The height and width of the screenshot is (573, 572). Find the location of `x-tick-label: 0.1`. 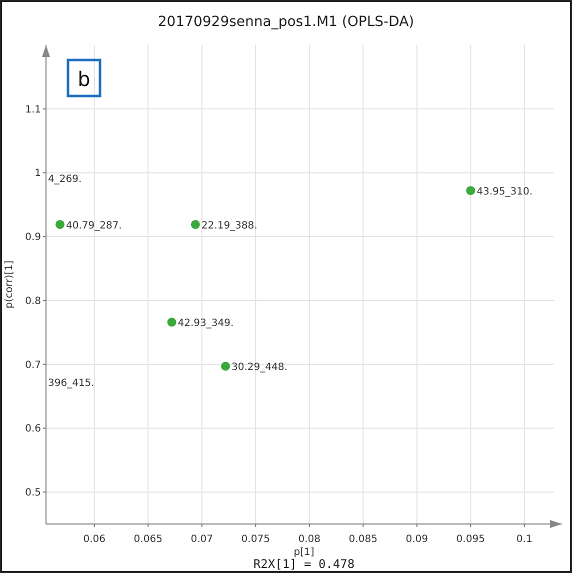

x-tick-label: 0.1 is located at coordinates (524, 539).